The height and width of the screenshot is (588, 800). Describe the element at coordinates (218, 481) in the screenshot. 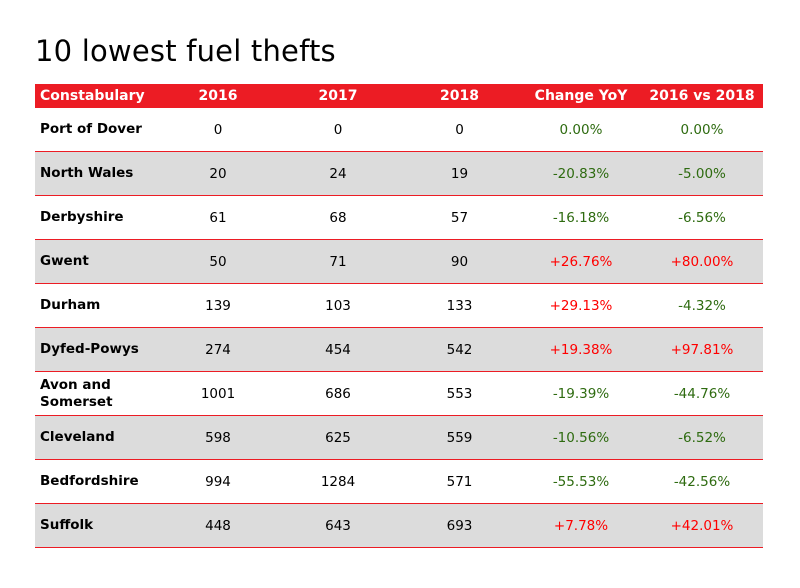

I see `cell-2016: 994` at that location.